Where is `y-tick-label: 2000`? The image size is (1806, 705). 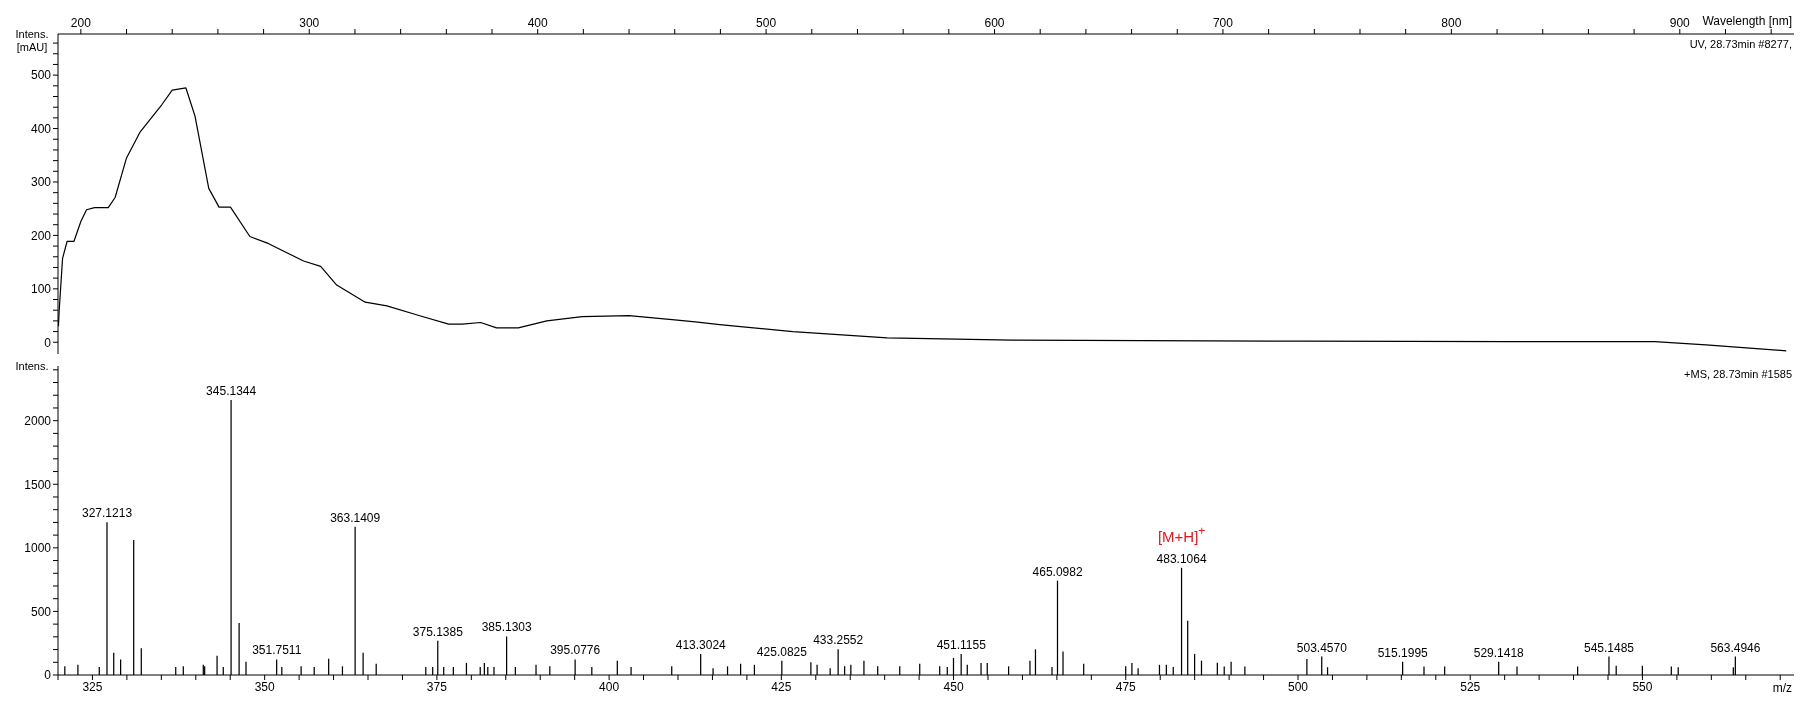 y-tick-label: 2000 is located at coordinates (38, 420).